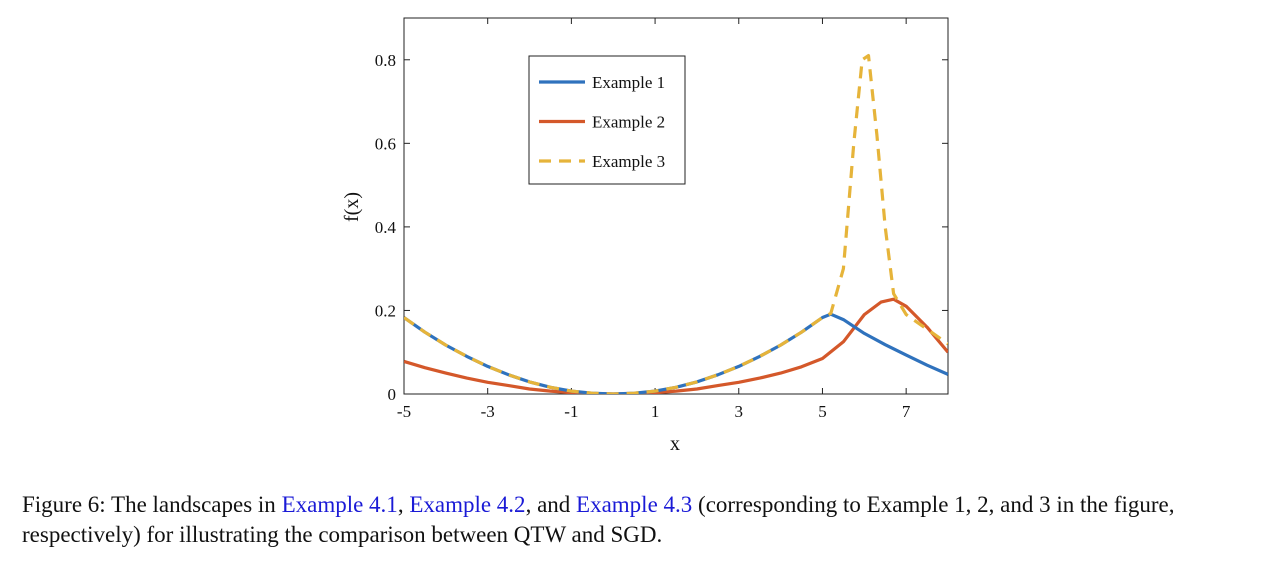 This screenshot has height=566, width=1282. Describe the element at coordinates (739, 411) in the screenshot. I see `x-tick-label: 3` at that location.